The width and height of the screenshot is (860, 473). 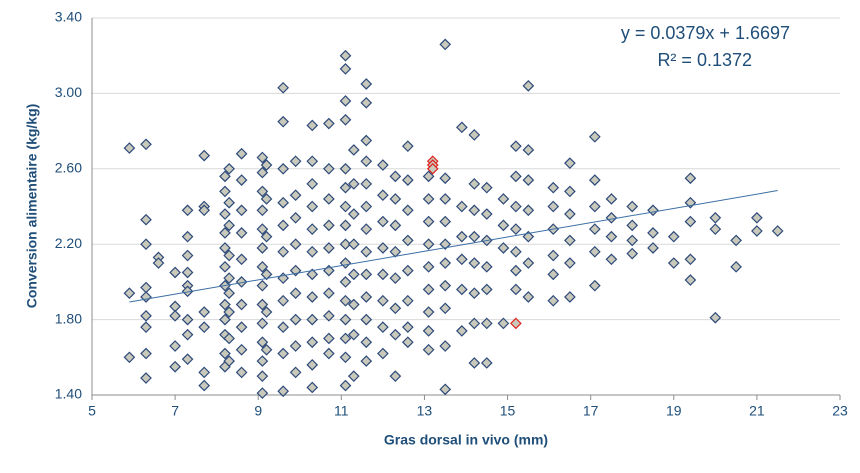 I want to click on x-tick-label: 15, so click(x=508, y=411).